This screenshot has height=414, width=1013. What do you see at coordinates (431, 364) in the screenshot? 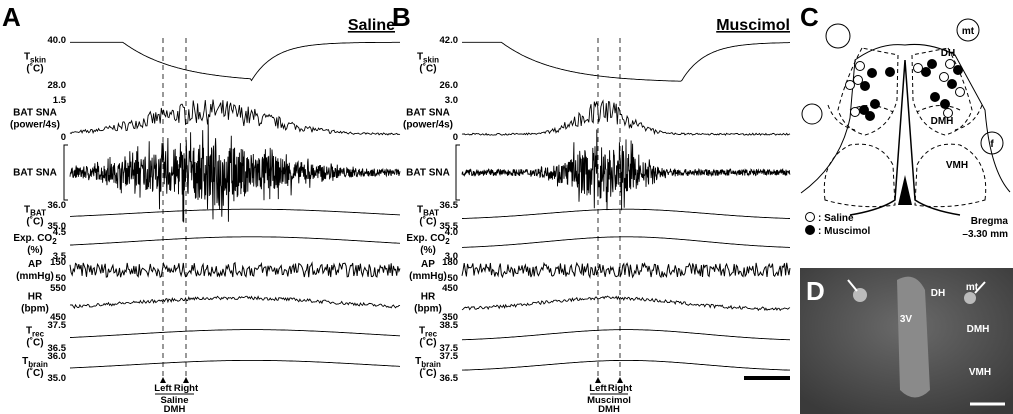
I see `label-sub: brain` at bounding box center [431, 364].